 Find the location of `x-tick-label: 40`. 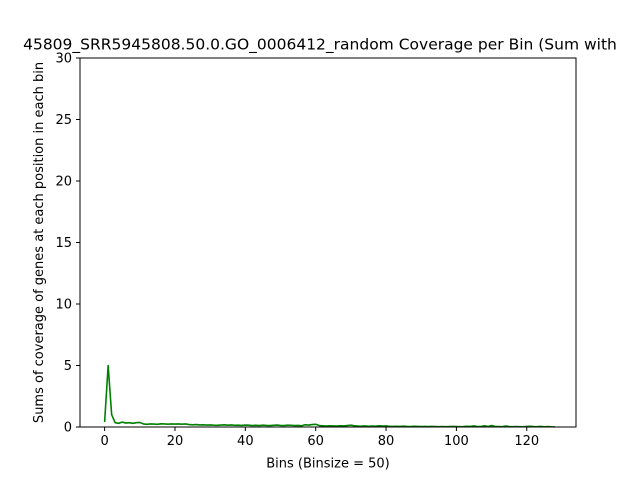

x-tick-label: 40 is located at coordinates (245, 441).